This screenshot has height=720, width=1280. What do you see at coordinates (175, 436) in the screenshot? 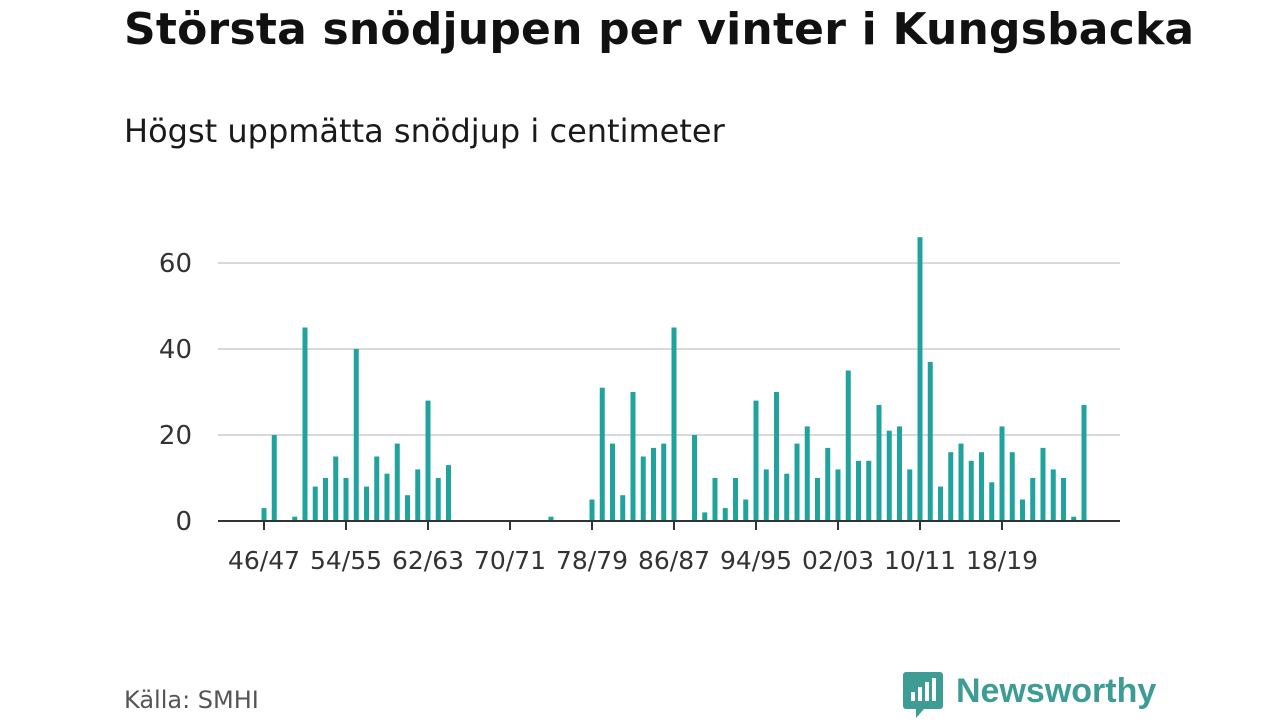
I see `y-tick-label: 20` at bounding box center [175, 436].